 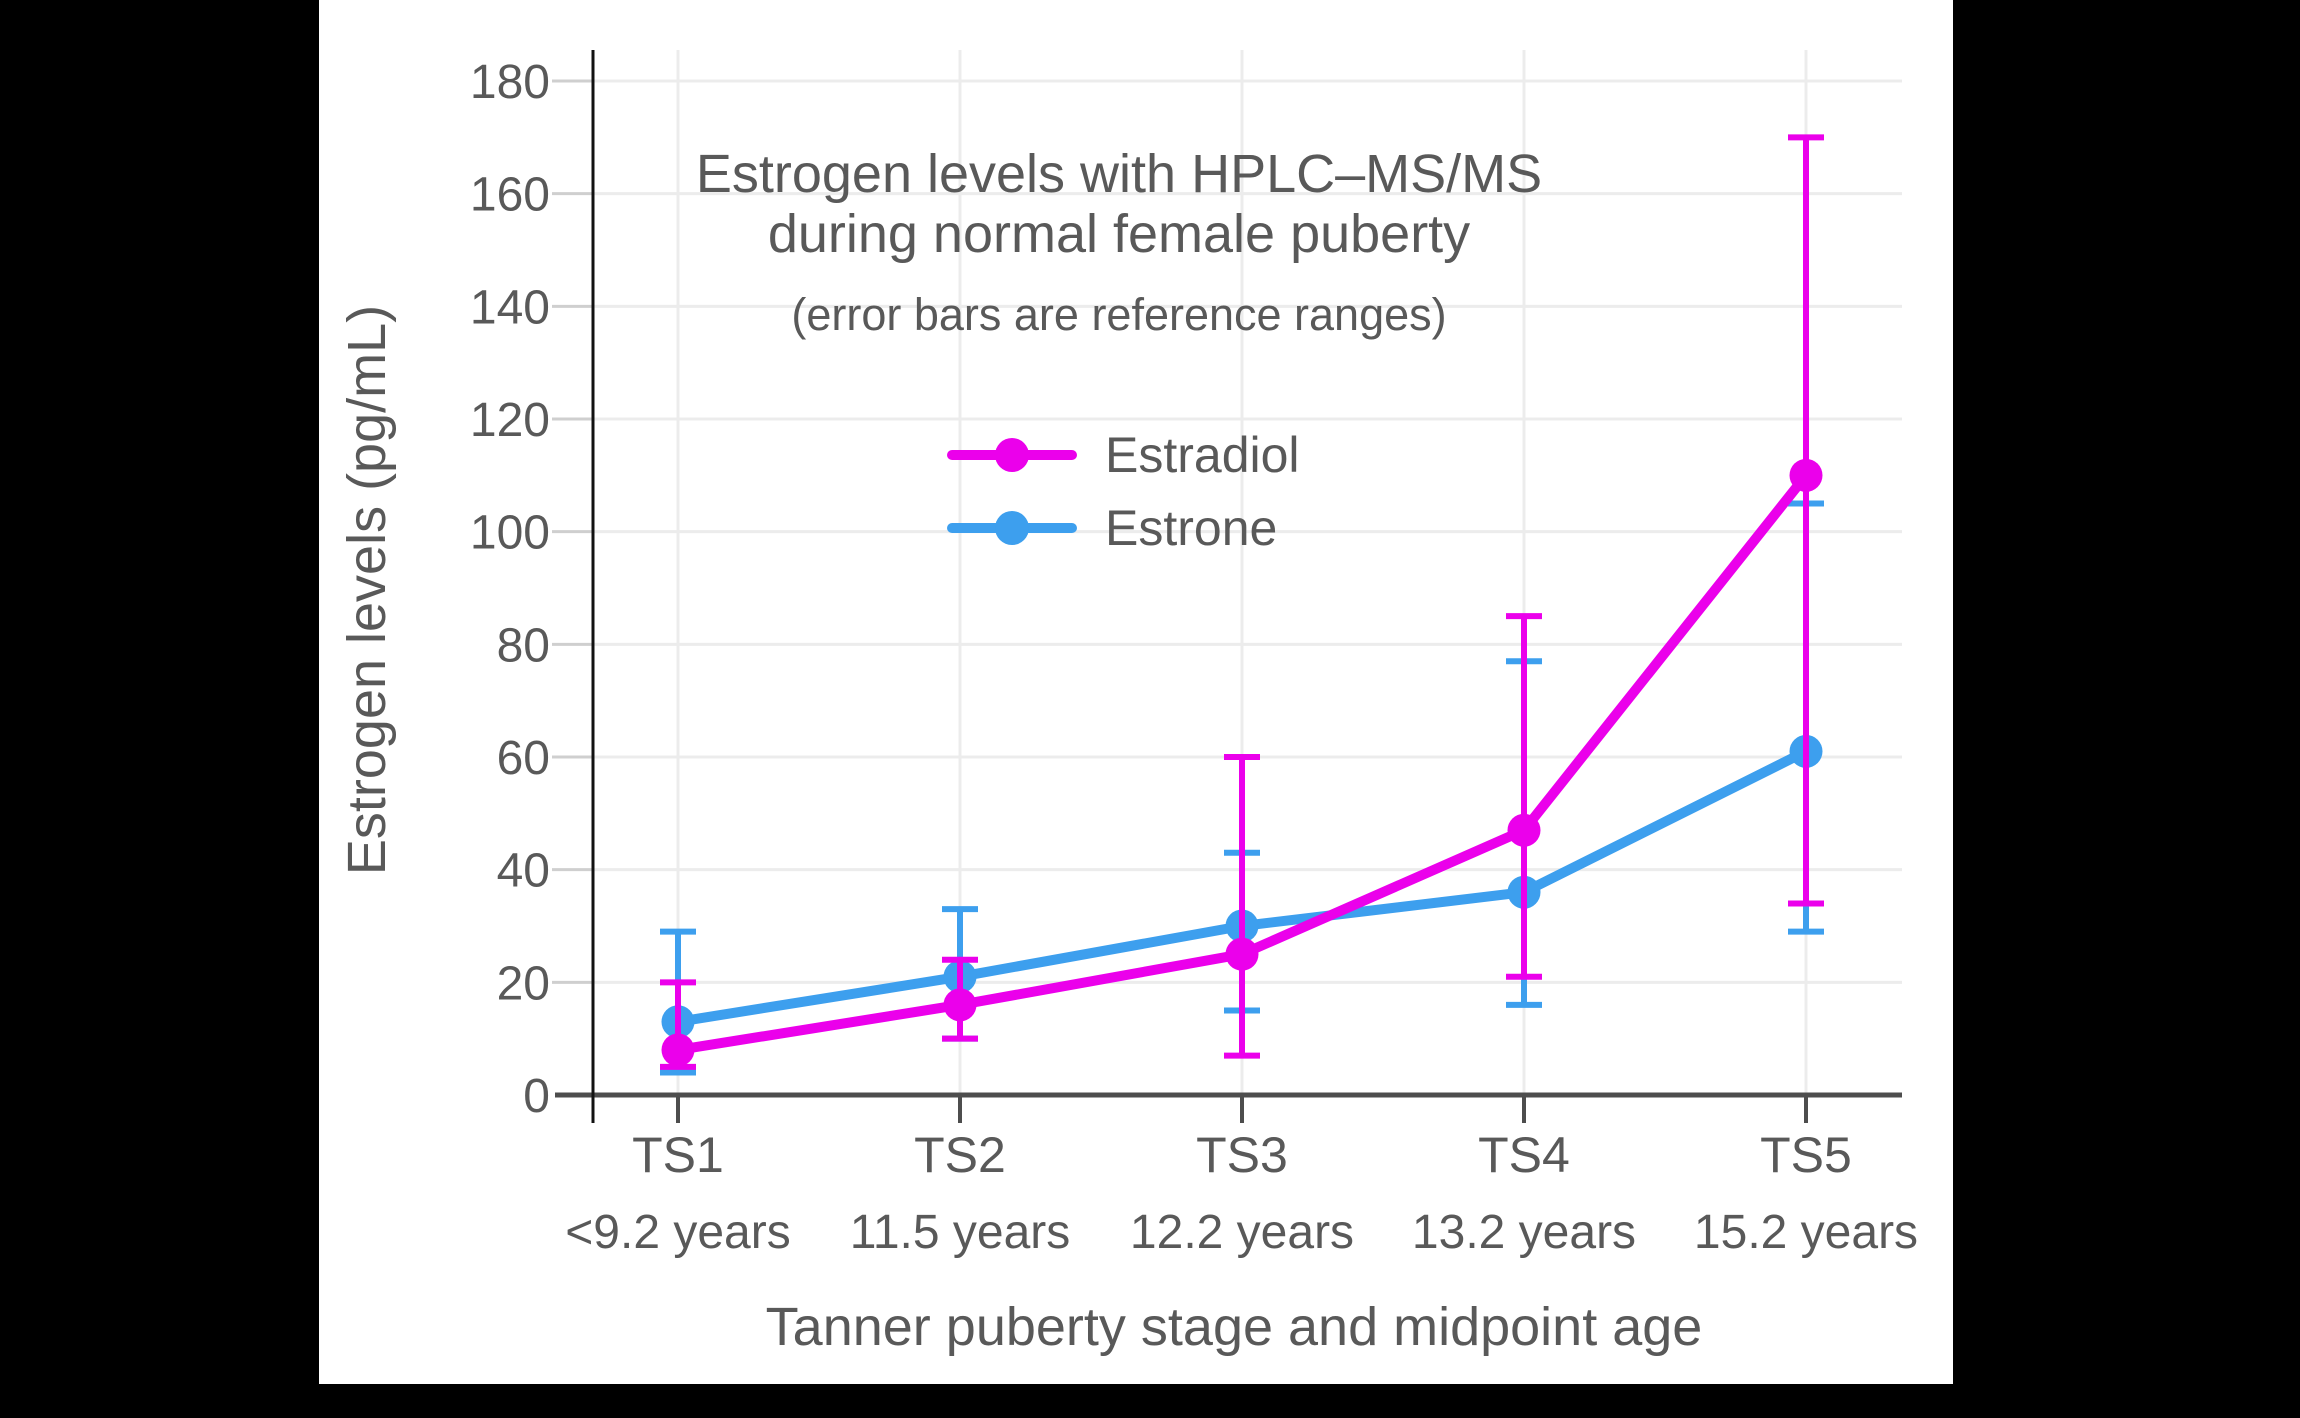 What do you see at coordinates (1118, 314) in the screenshot?
I see `chart-subtitle: (error bars are reference ranges)` at bounding box center [1118, 314].